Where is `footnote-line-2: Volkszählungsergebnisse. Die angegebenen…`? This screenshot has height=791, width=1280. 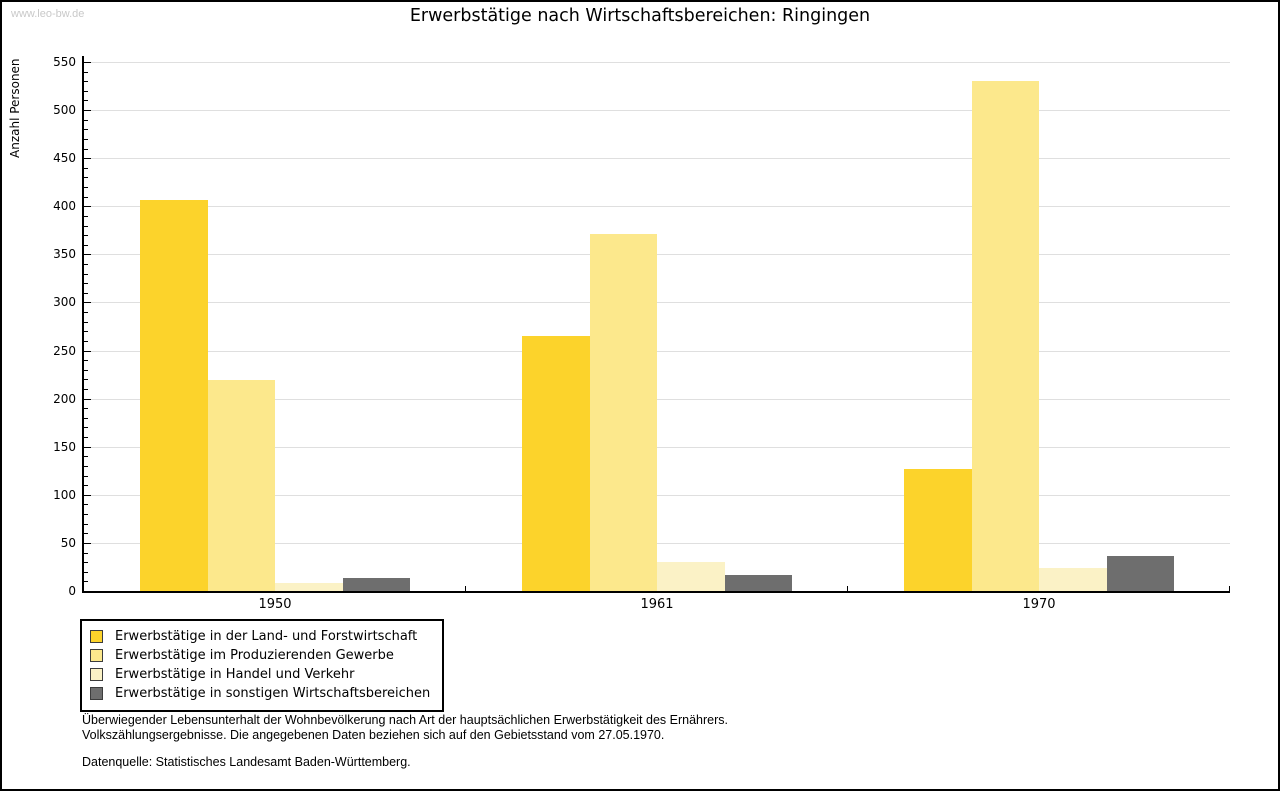 footnote-line-2: Volkszählungsergebnisse. Die angegebenen… is located at coordinates (373, 735).